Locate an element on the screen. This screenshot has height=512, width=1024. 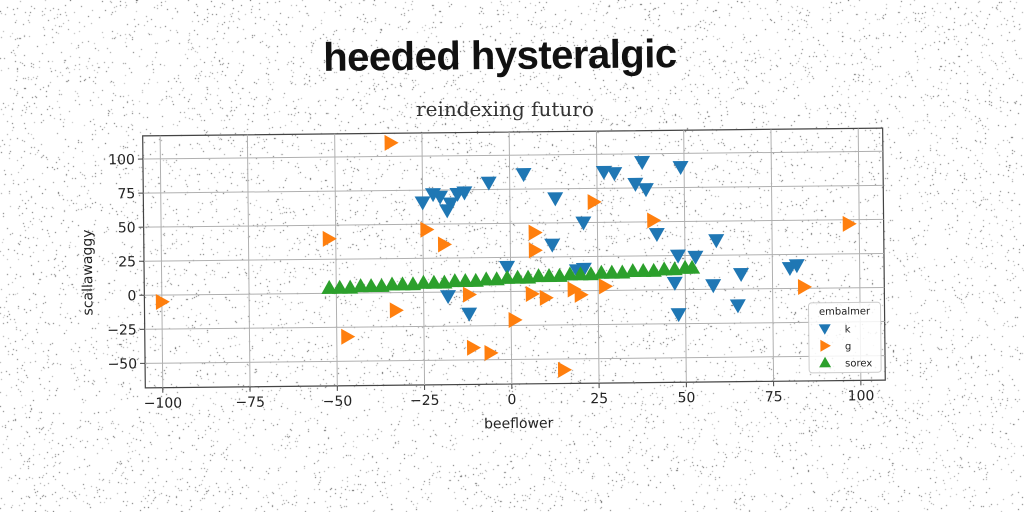
x-tick-label: −75 is located at coordinates (250, 403).